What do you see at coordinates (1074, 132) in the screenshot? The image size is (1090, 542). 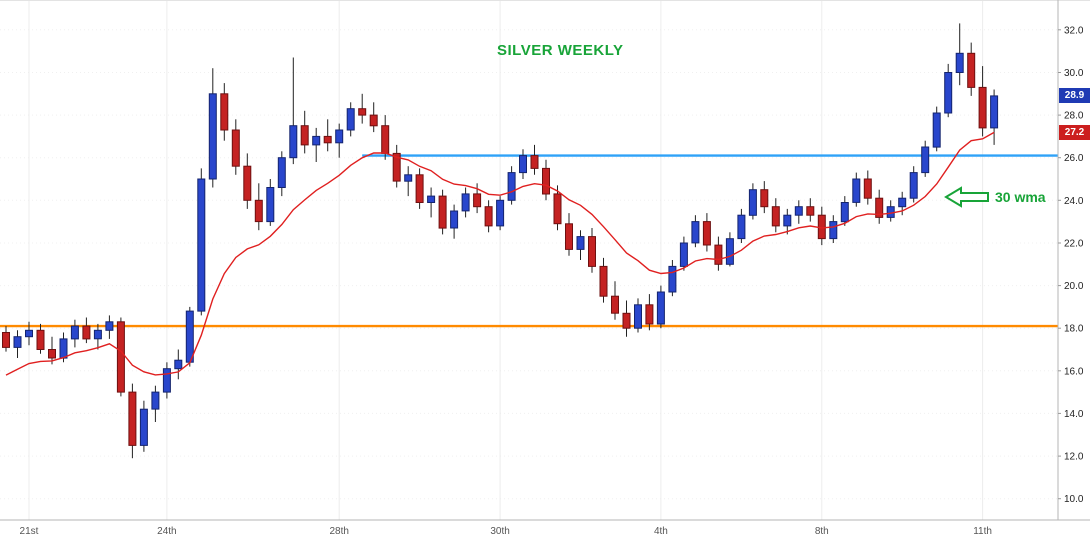 I see `ma-value-badge: 27.2` at bounding box center [1074, 132].